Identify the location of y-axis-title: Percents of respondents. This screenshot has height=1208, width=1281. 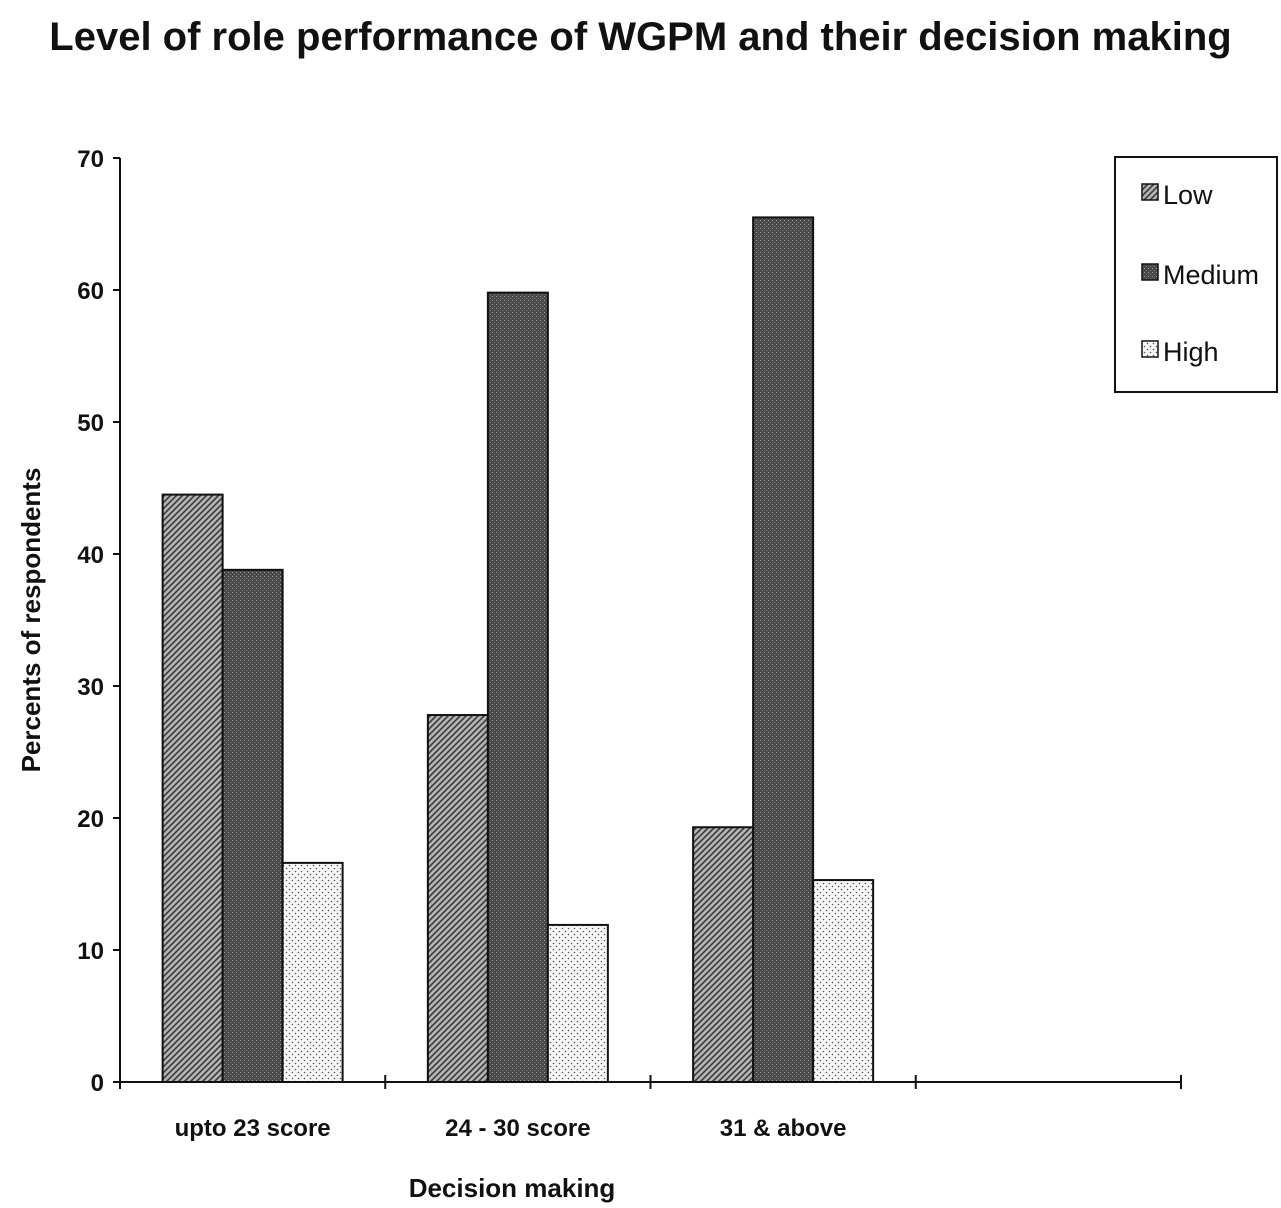
(31, 620).